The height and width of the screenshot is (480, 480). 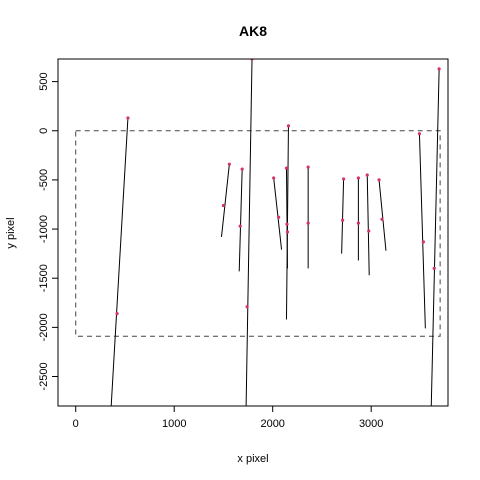 I want to click on y-tick-label: -500, so click(x=44, y=180).